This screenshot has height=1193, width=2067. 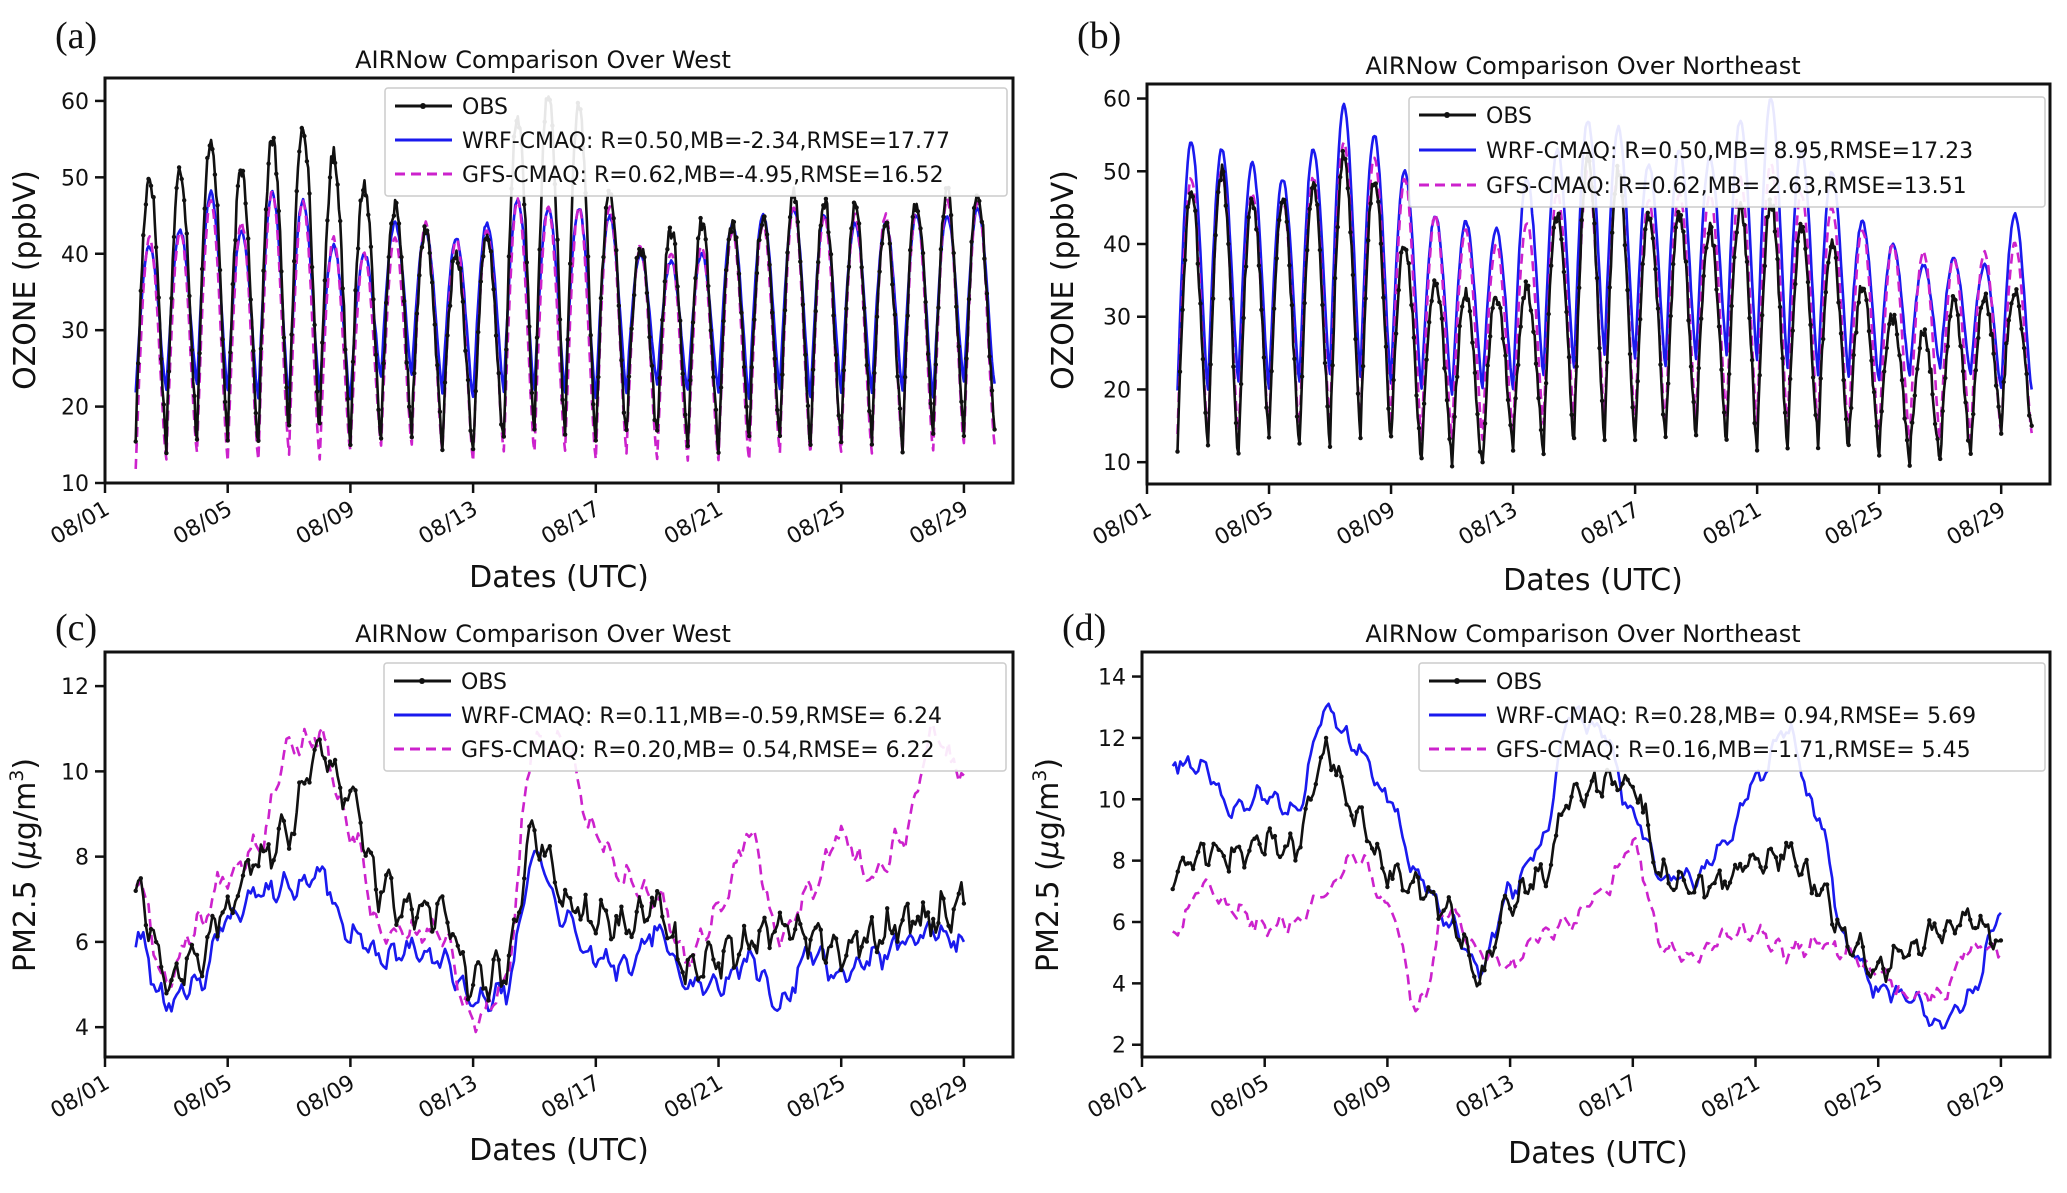 I want to click on x-tick-label: 08/13, so click(x=448, y=523).